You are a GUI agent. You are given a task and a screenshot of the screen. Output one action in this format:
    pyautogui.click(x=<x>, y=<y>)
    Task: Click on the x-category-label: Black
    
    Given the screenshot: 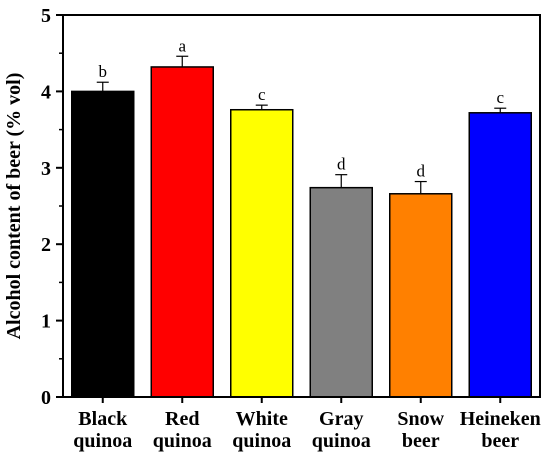 What is the action you would take?
    pyautogui.click(x=103, y=419)
    